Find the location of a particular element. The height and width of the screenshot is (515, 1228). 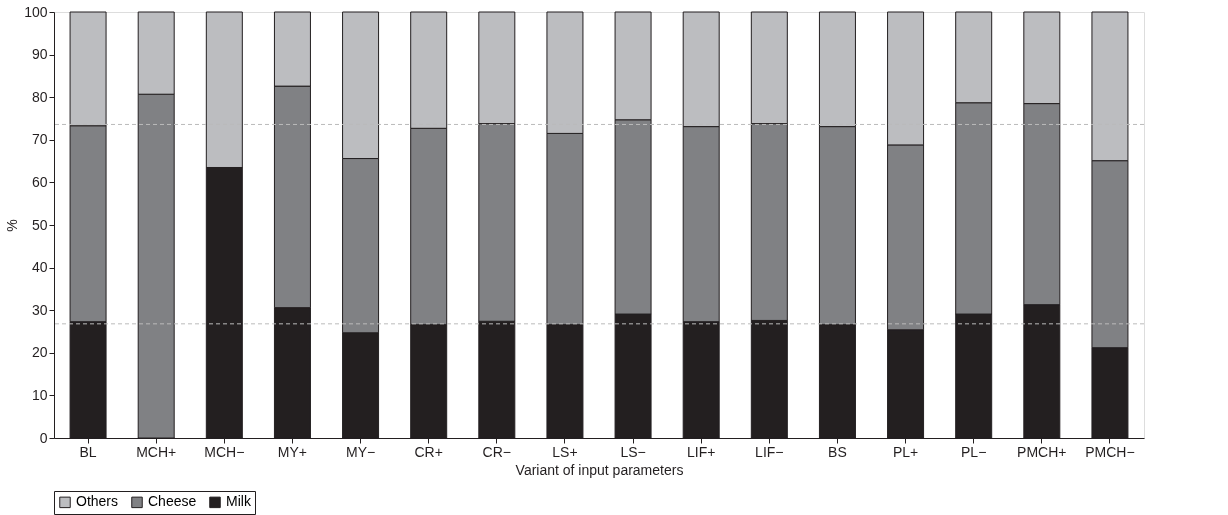

x-tick-label: PMCH− is located at coordinates (1110, 451).